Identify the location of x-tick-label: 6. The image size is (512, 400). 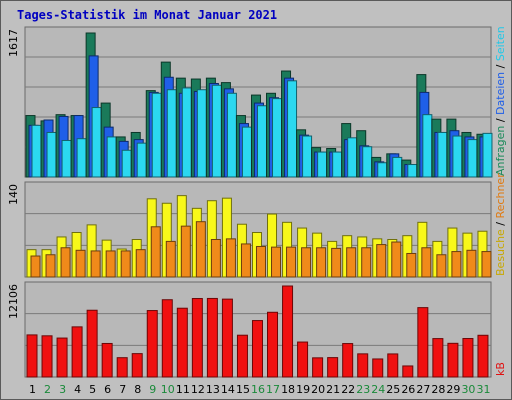
(107, 389).